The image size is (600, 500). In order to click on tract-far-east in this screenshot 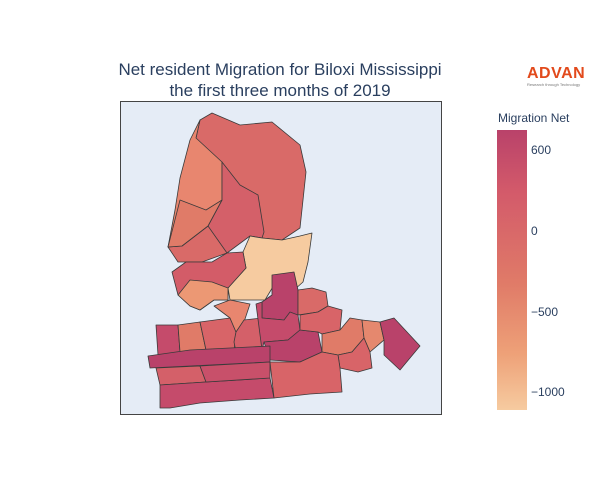, I will do `click(400, 344)`.